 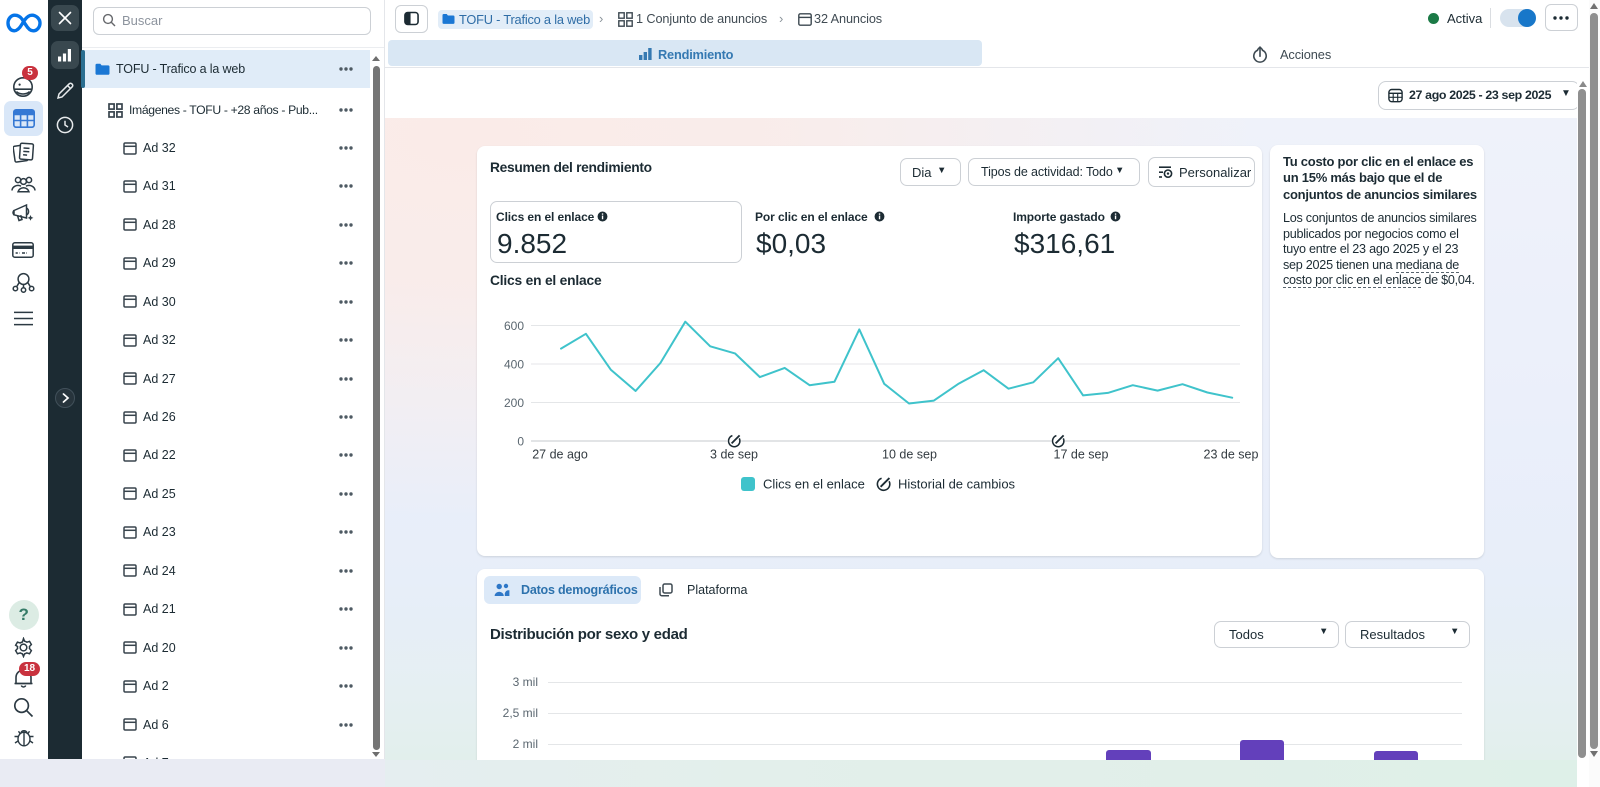 I want to click on svg-text: 600, so click(x=514, y=326).